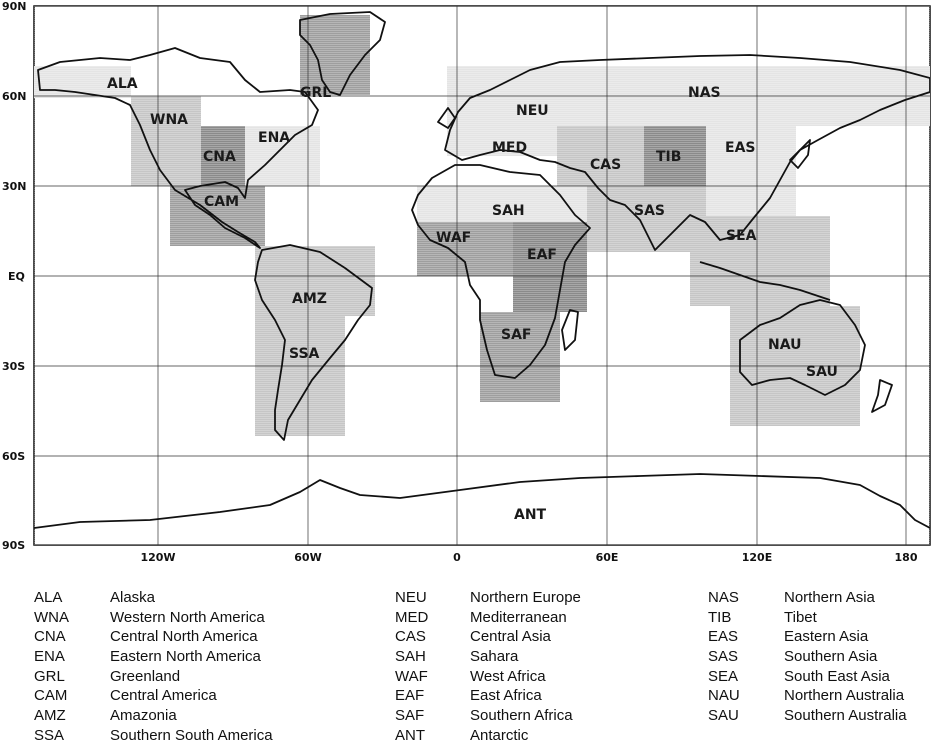  Describe the element at coordinates (757, 557) in the screenshot. I see `lon-label: 120E` at that location.